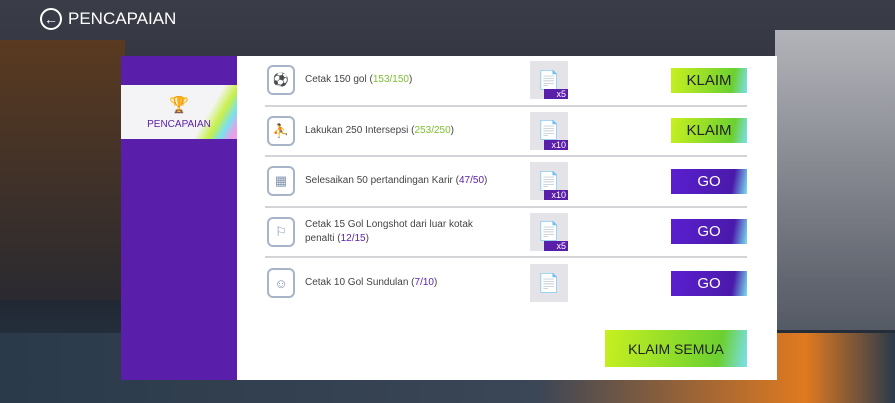  Describe the element at coordinates (179, 218) in the screenshot. I see `sidebar: 🏆 PENCAPAIAN` at that location.